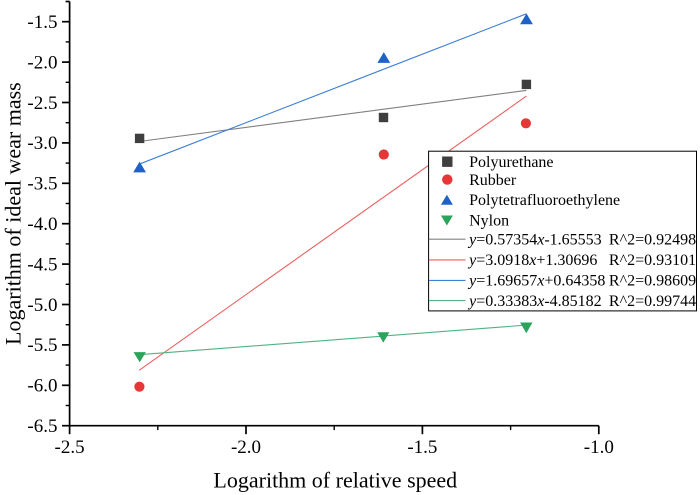 The height and width of the screenshot is (495, 700). I want to click on svg-text: -3.0, so click(42, 143).